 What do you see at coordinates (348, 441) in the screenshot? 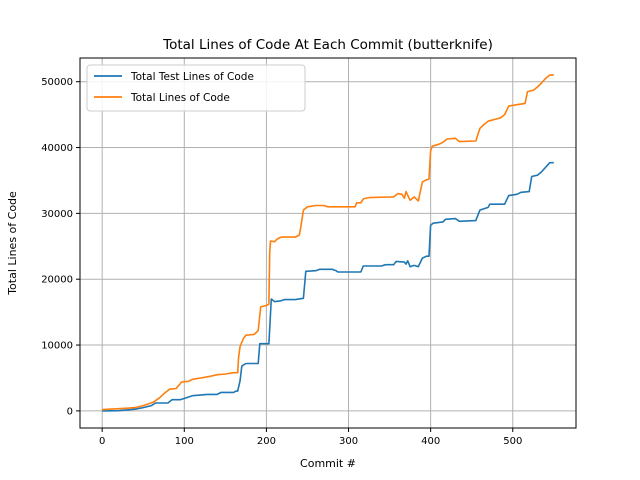
I see `x-tick-label: 300` at bounding box center [348, 441].